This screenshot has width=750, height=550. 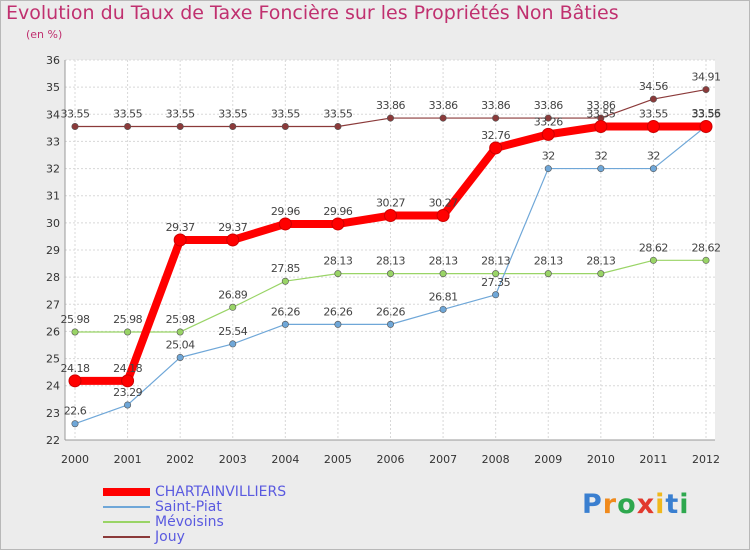 What do you see at coordinates (285, 459) in the screenshot?
I see `x-tick-label: 2004` at bounding box center [285, 459].